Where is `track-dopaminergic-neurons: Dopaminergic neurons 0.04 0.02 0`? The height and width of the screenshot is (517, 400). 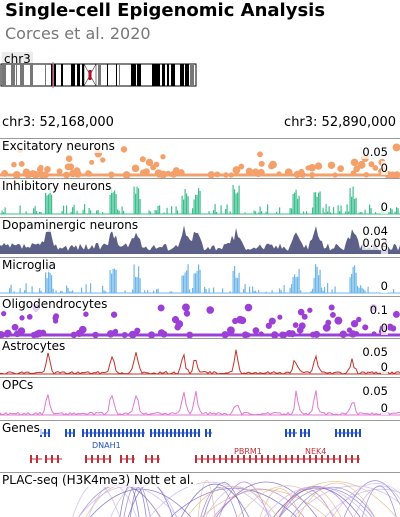
track-dopaminergic-neurons: Dopaminergic neurons 0.04 0.02 0 is located at coordinates (200, 237).